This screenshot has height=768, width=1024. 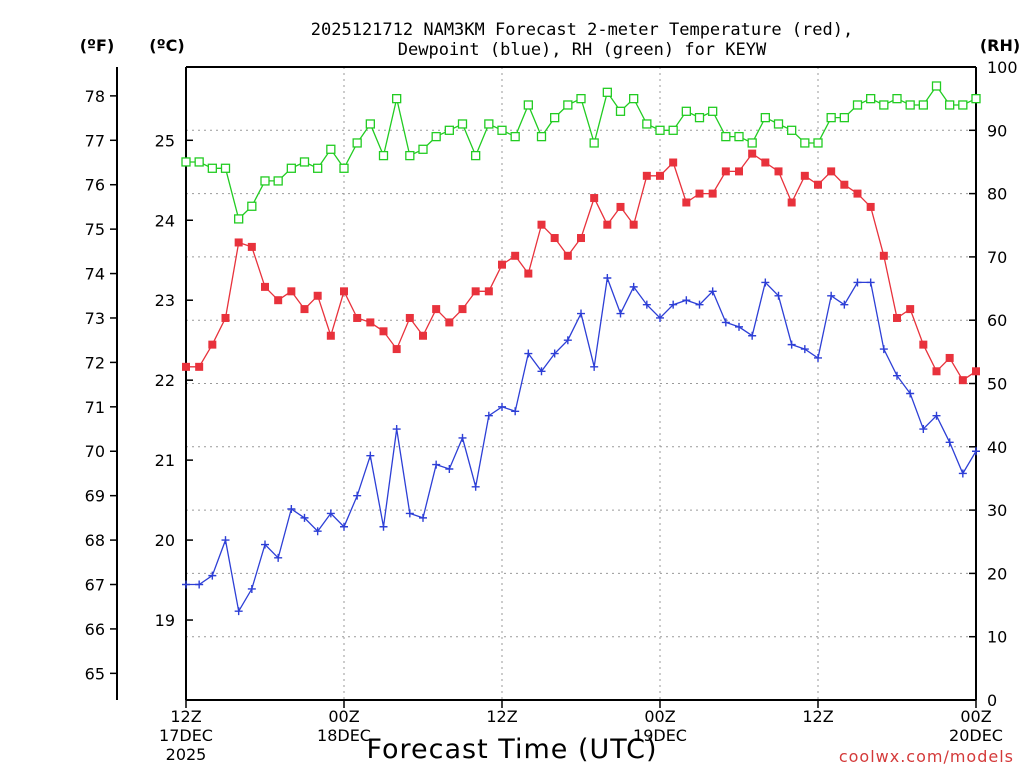 What do you see at coordinates (97, 45) in the screenshot?
I see `unit-fahrenheit-label: (ºF)` at bounding box center [97, 45].